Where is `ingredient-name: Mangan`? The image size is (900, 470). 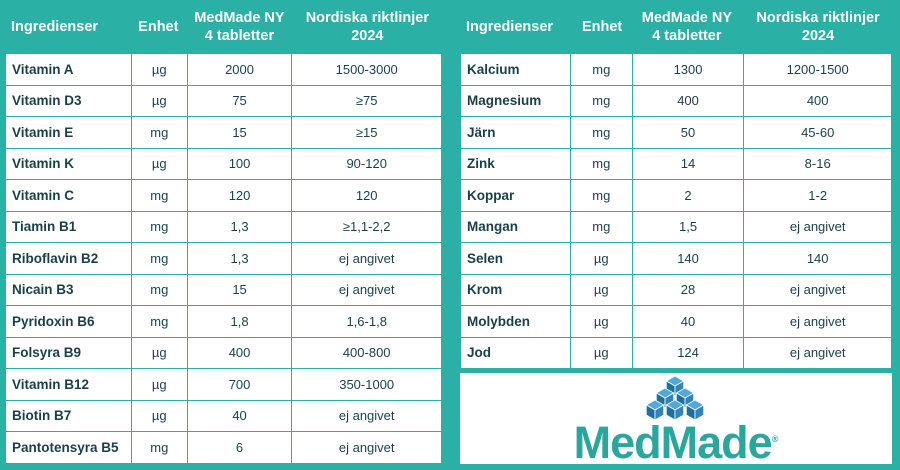 ingredient-name: Mangan is located at coordinates (515, 226).